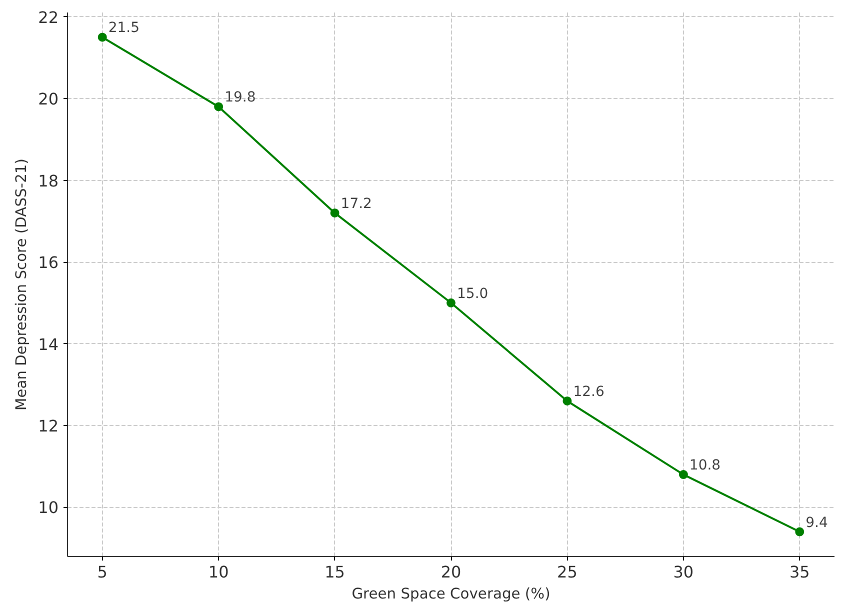 Image resolution: width=850 pixels, height=605 pixels. What do you see at coordinates (48, 17) in the screenshot?
I see `y-tick-label: 22` at bounding box center [48, 17].